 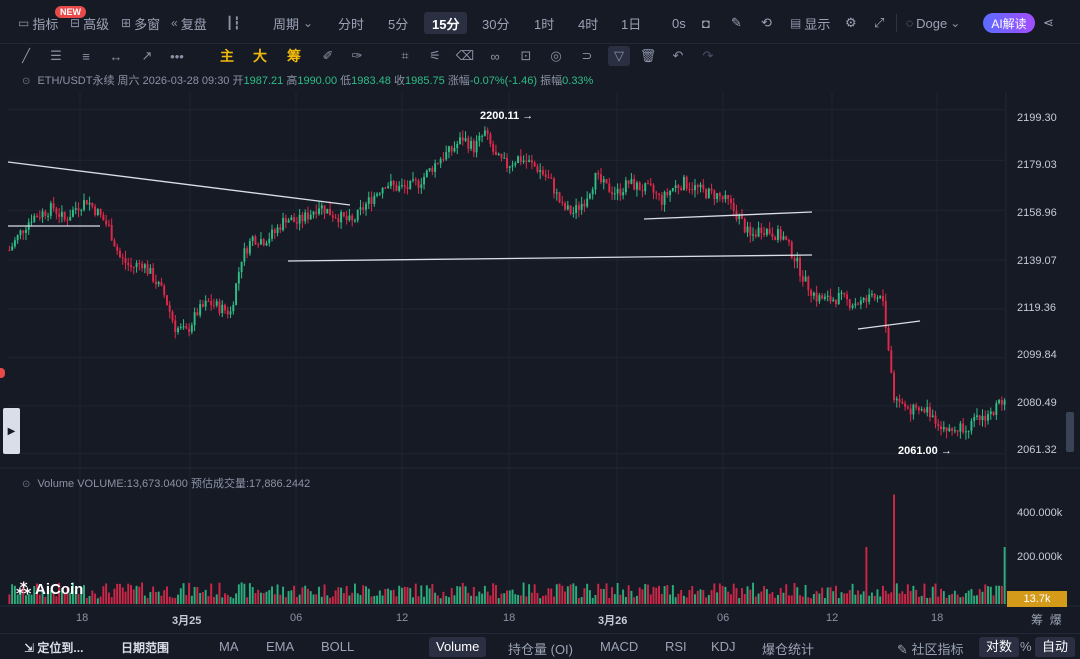 I want to click on display-button: ▤ 显示, so click(x=810, y=24).